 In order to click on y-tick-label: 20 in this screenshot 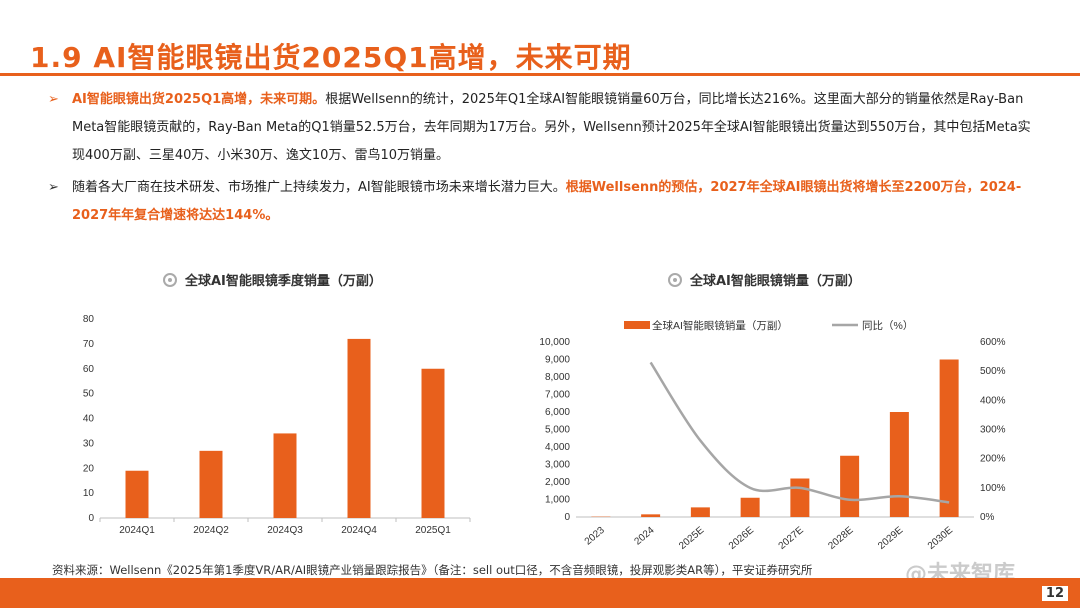, I will do `click(89, 468)`.